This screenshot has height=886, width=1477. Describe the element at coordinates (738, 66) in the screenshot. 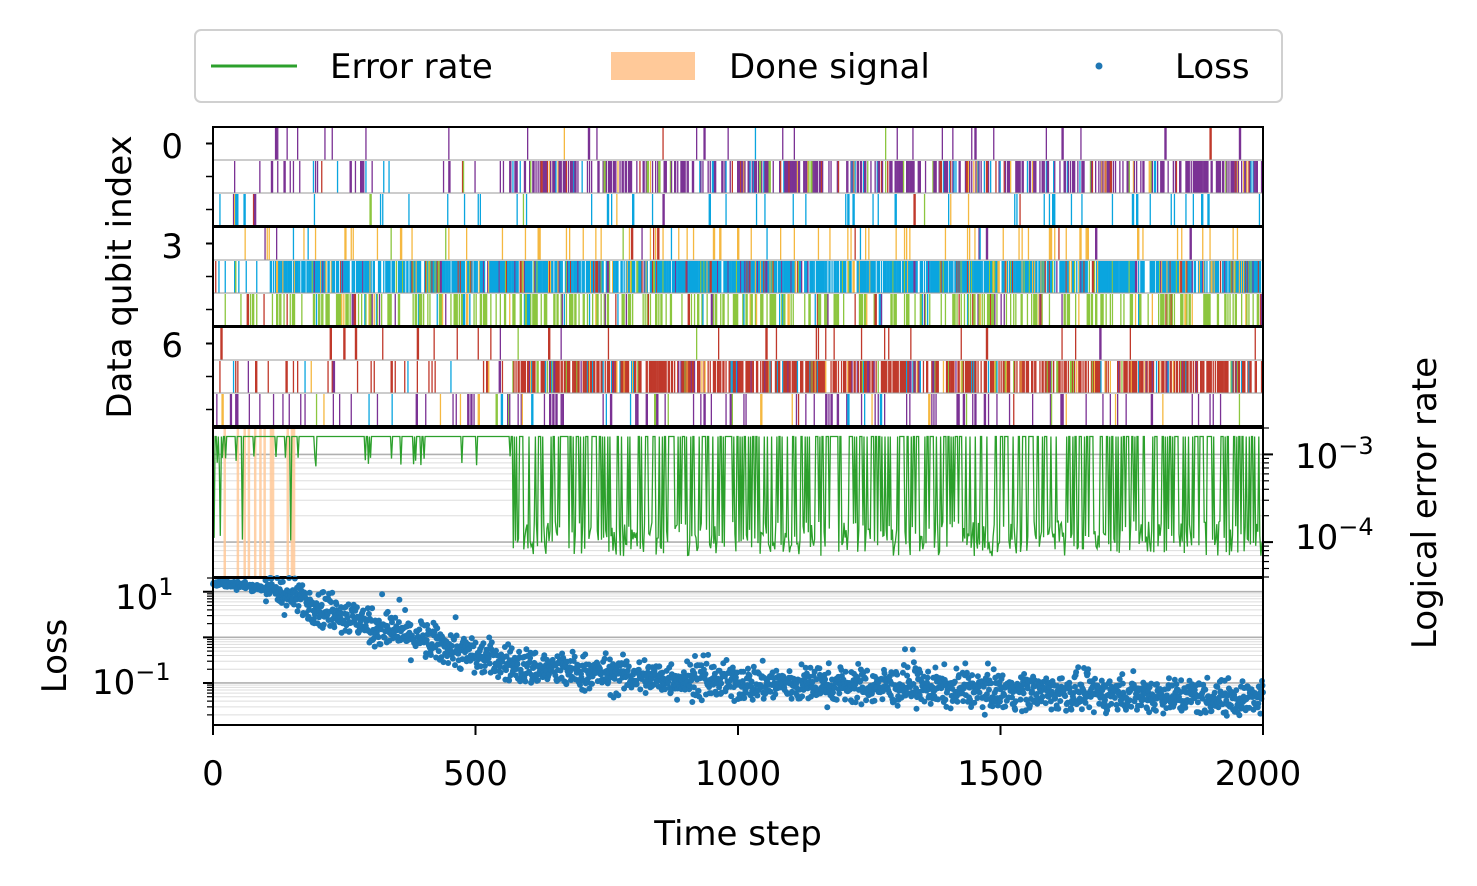

I see `legend: Error rate Done signal Loss` at that location.